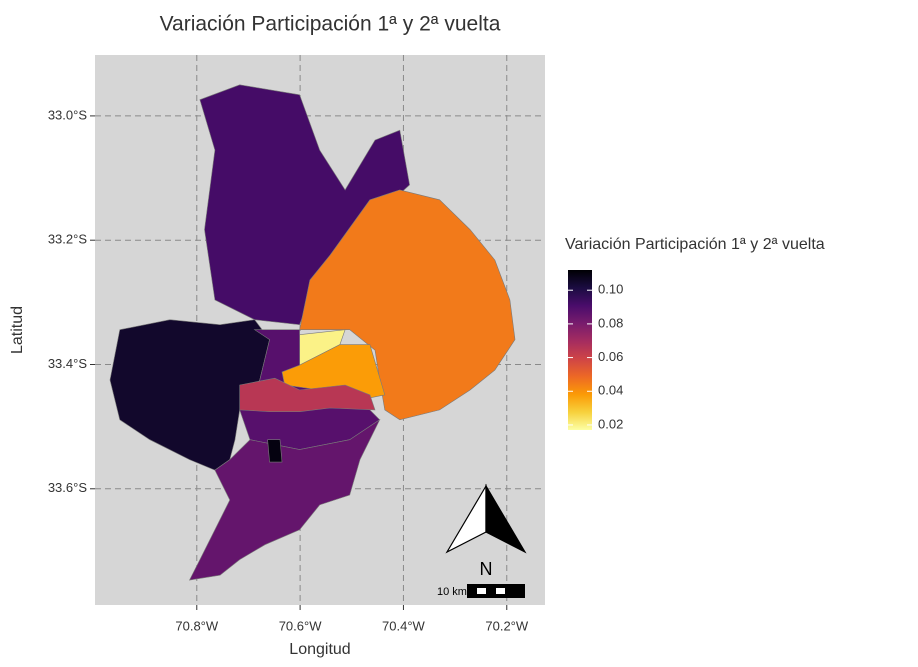 The height and width of the screenshot is (667, 918). I want to click on legend-title: Variación Participación 1ª y 2ª vuelta, so click(695, 244).